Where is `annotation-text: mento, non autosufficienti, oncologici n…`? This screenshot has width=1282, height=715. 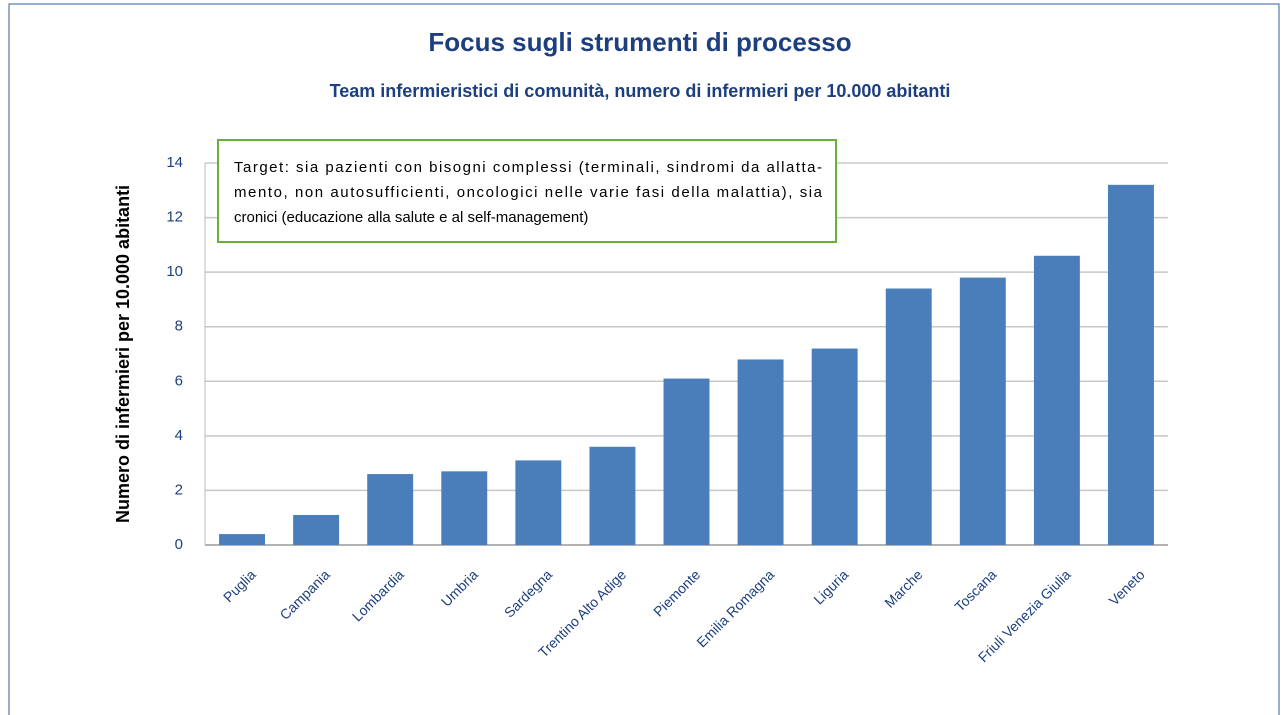 annotation-text: mento, non autosufficienti, oncologici n… is located at coordinates (528, 192).